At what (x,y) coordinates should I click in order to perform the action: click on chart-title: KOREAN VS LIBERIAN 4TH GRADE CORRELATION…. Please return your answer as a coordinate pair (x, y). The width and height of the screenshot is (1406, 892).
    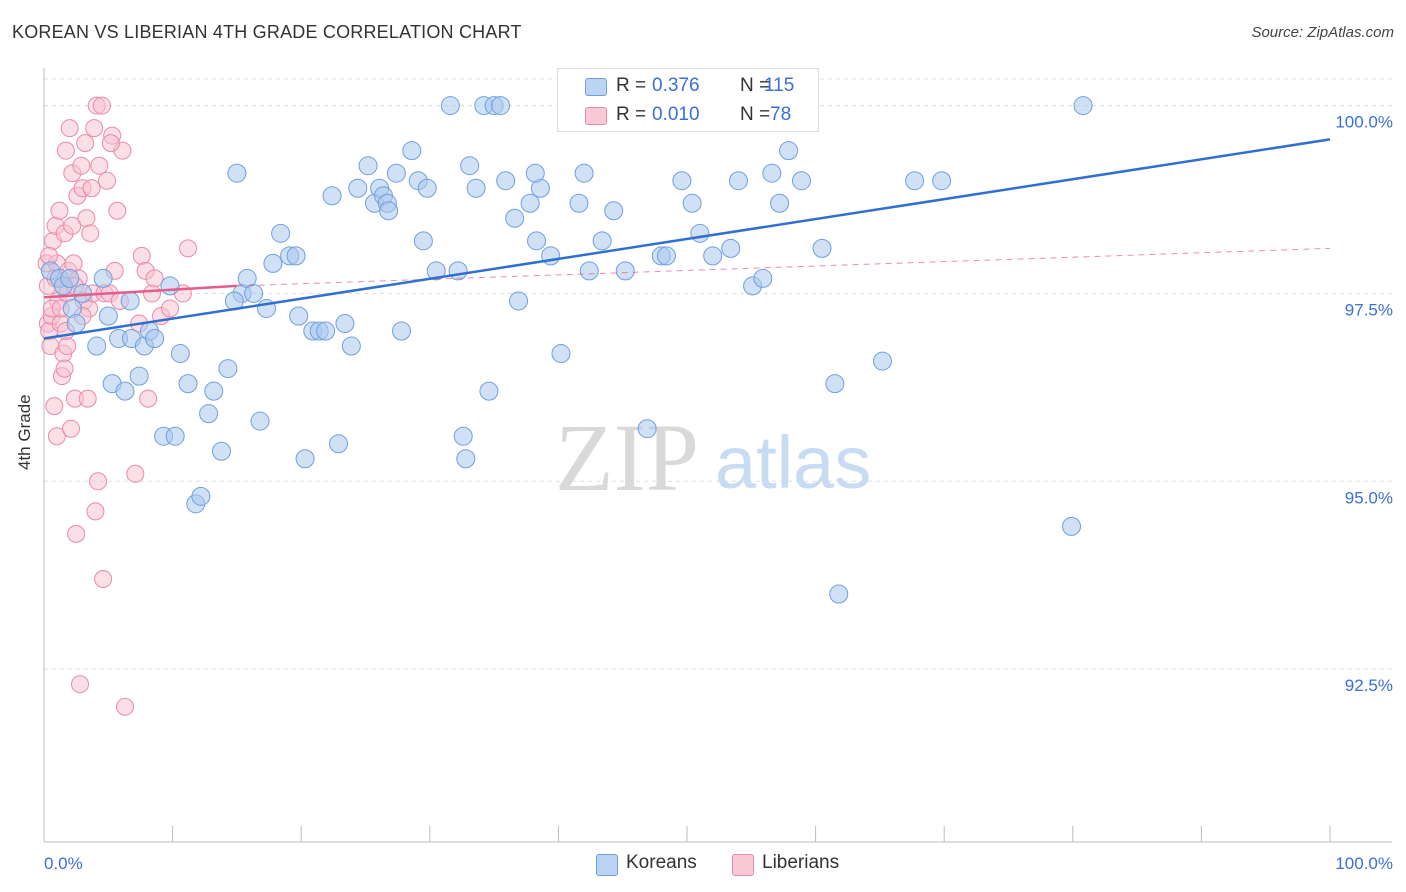
    Looking at the image, I should click on (267, 32).